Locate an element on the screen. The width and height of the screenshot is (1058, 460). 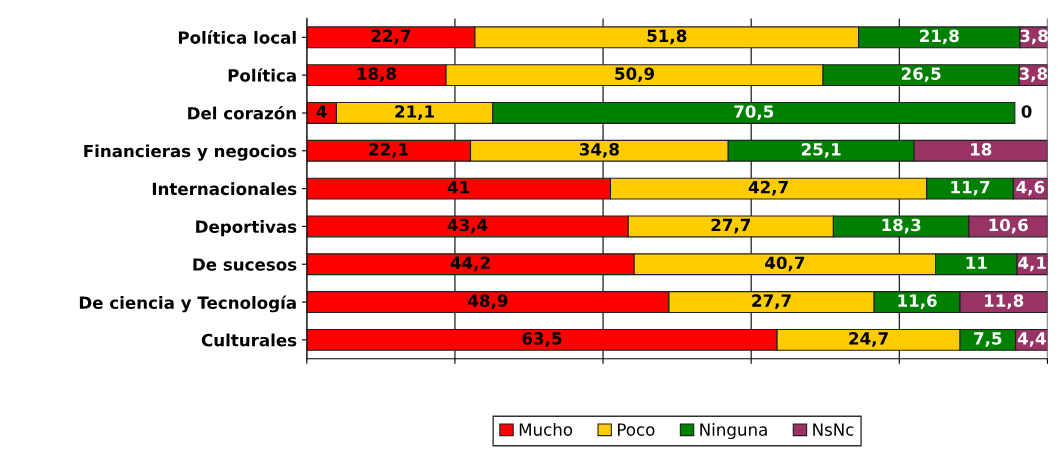
y-tick-label: Internacionales is located at coordinates (224, 189).